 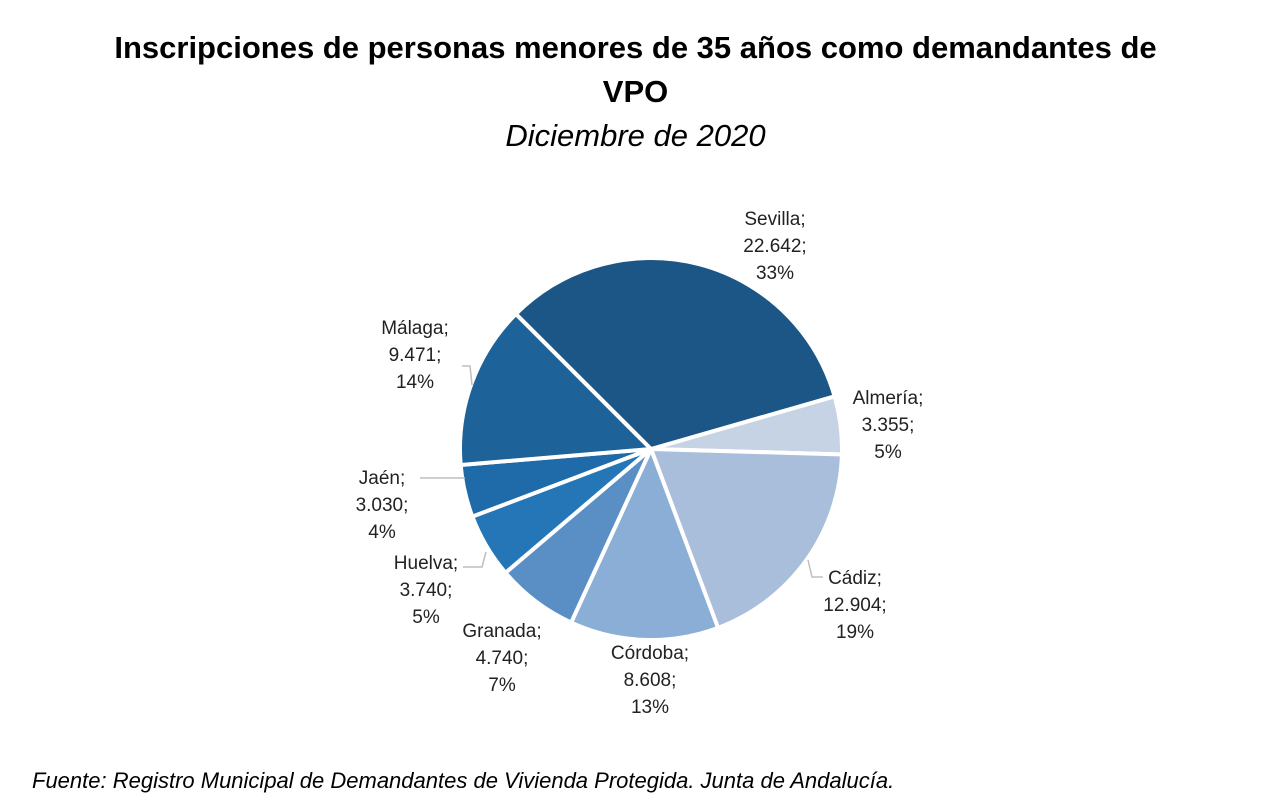 What do you see at coordinates (644, 542) in the screenshot?
I see `pie-slice-cordoba` at bounding box center [644, 542].